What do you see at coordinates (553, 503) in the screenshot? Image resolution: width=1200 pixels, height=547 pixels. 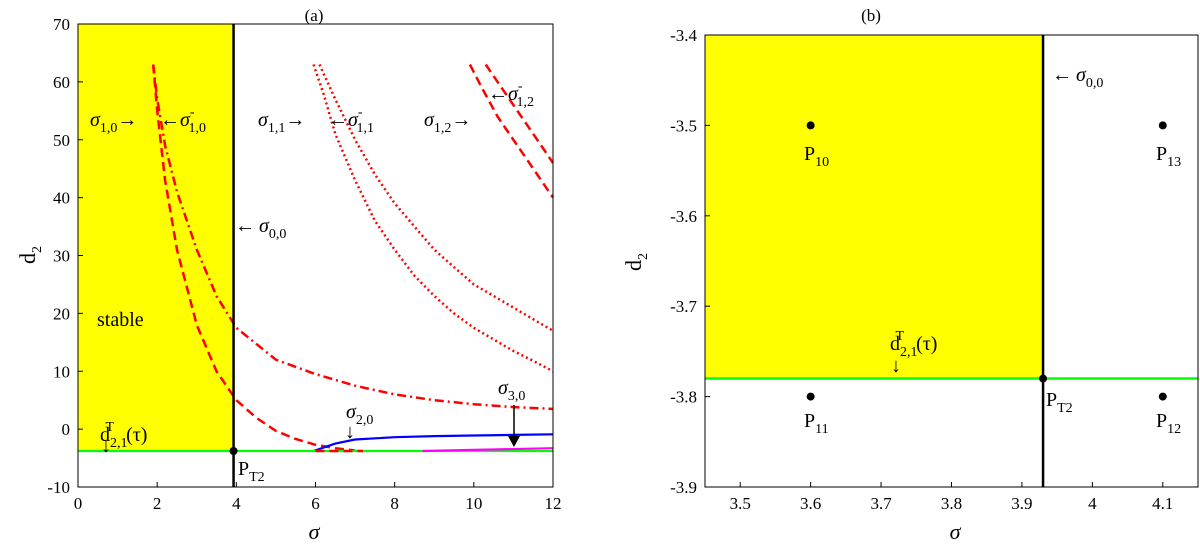 I see `x-tick-label: 12` at bounding box center [553, 503].